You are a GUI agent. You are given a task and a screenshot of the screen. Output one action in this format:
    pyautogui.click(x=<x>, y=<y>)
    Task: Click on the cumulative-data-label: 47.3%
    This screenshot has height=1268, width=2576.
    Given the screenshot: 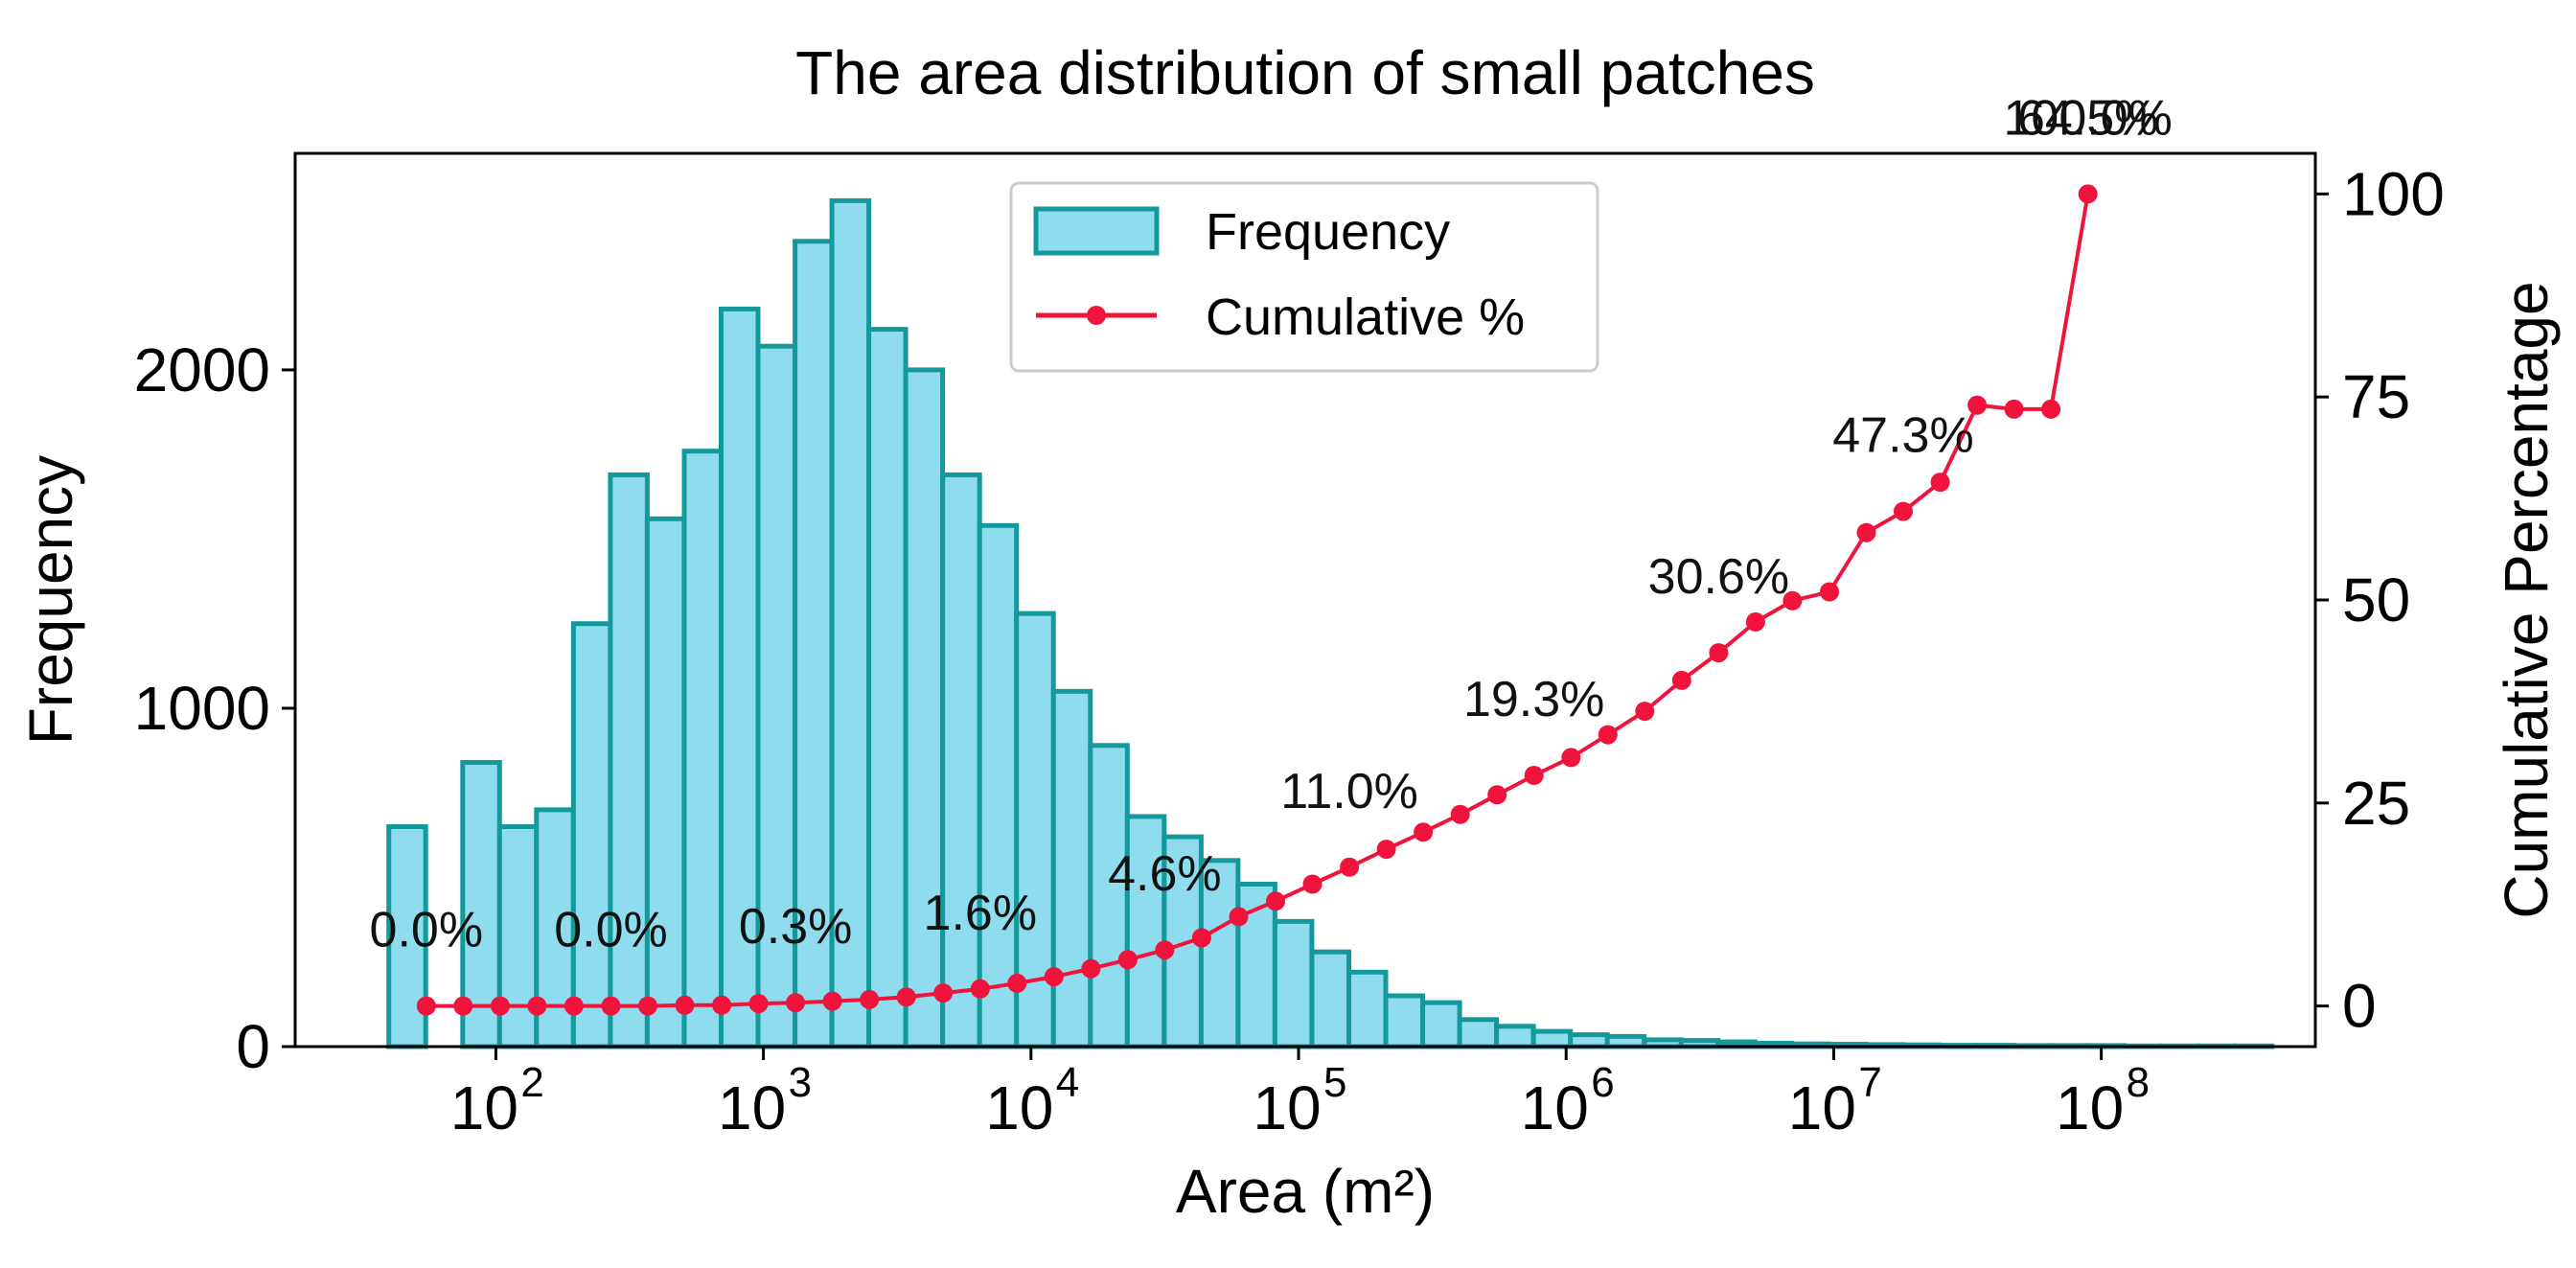 What is the action you would take?
    pyautogui.click(x=1902, y=436)
    